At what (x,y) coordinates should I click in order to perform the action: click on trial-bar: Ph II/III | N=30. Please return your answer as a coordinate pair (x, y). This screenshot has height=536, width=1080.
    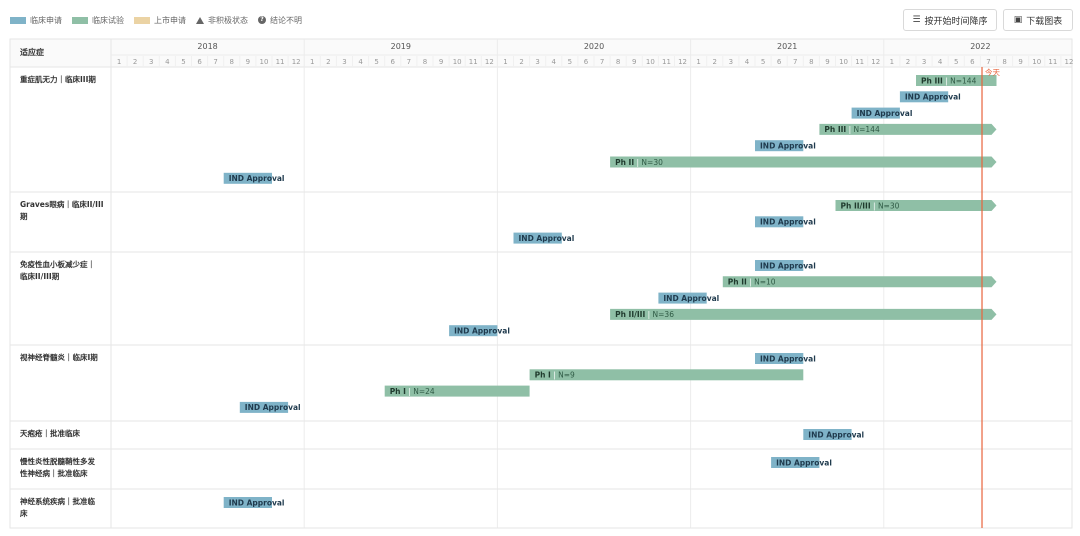
    Looking at the image, I should click on (916, 205).